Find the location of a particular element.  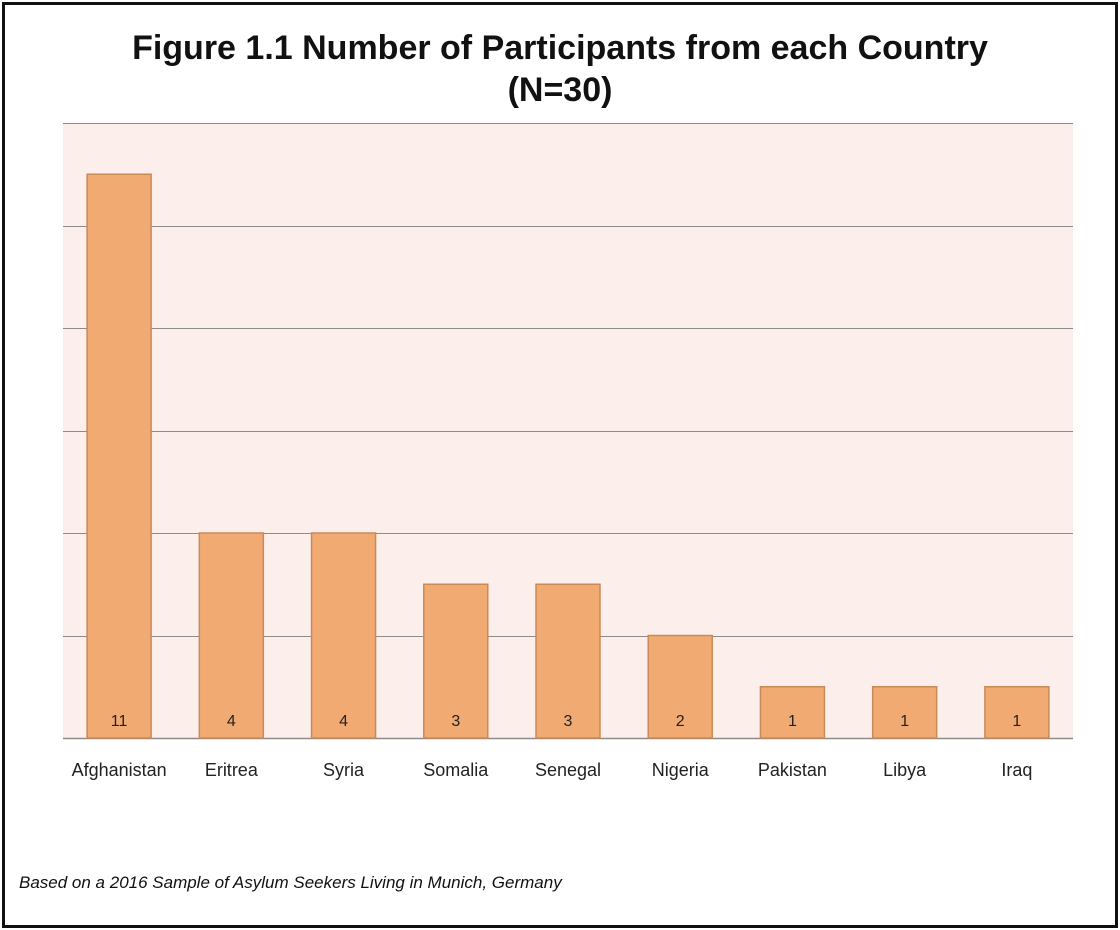

x-tick-label-senegal: Senegal is located at coordinates (568, 770).